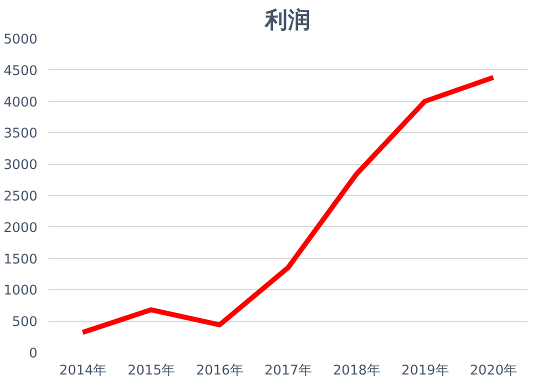  I want to click on x-tick-label: 2015年, so click(151, 371).